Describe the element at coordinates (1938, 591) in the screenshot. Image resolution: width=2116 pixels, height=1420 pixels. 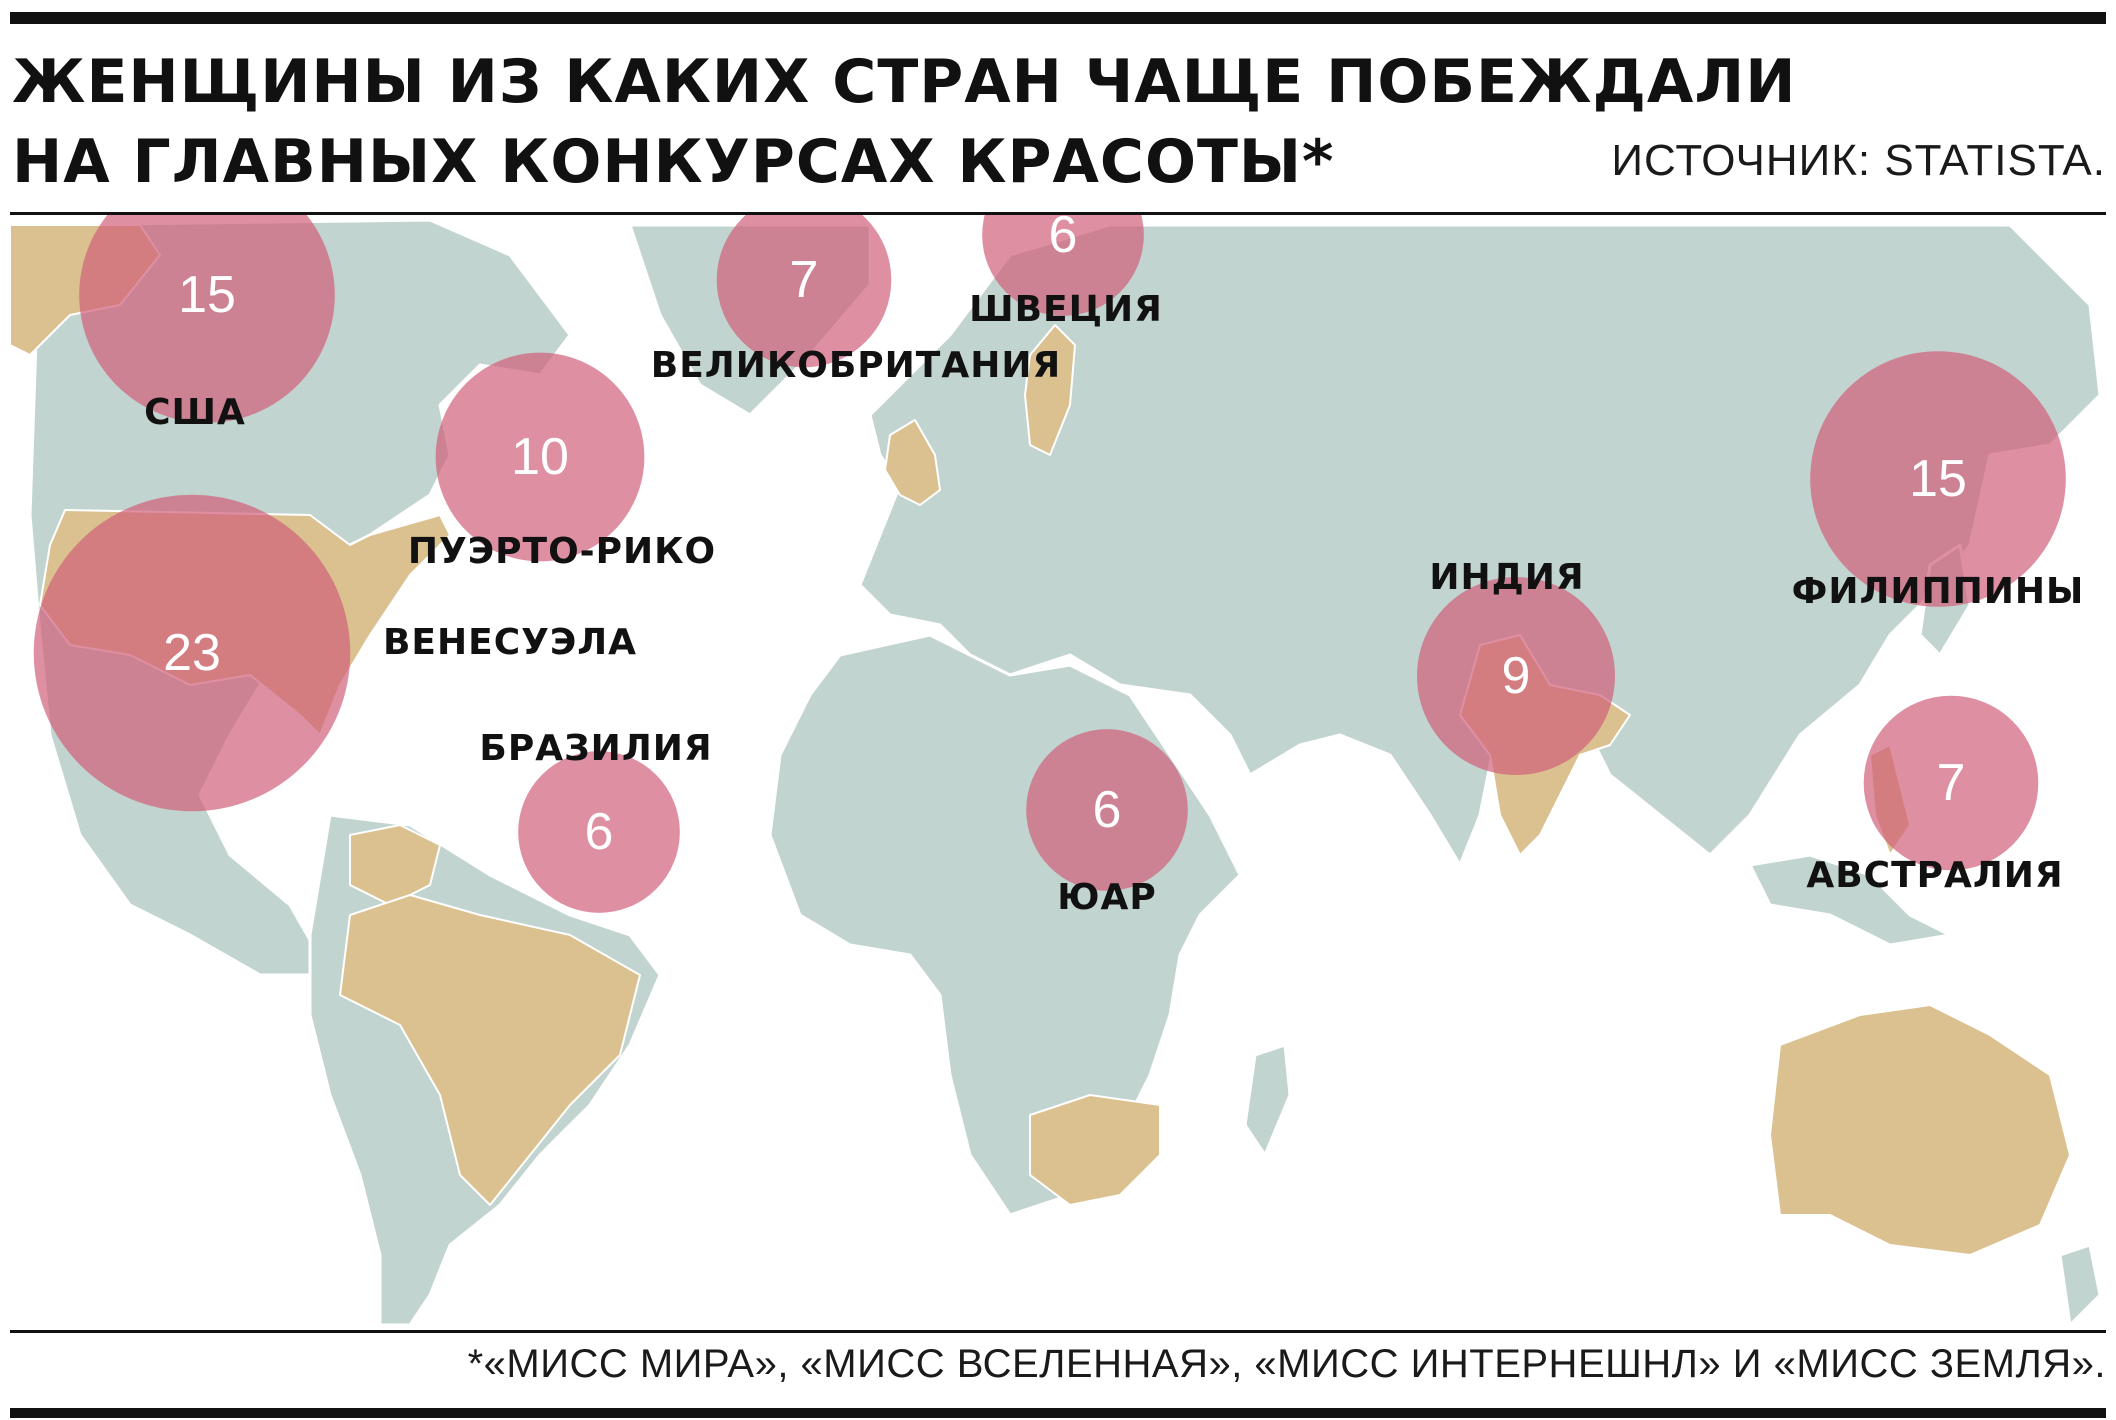
I see `country-label-8: ФИЛИППИНЫ` at that location.